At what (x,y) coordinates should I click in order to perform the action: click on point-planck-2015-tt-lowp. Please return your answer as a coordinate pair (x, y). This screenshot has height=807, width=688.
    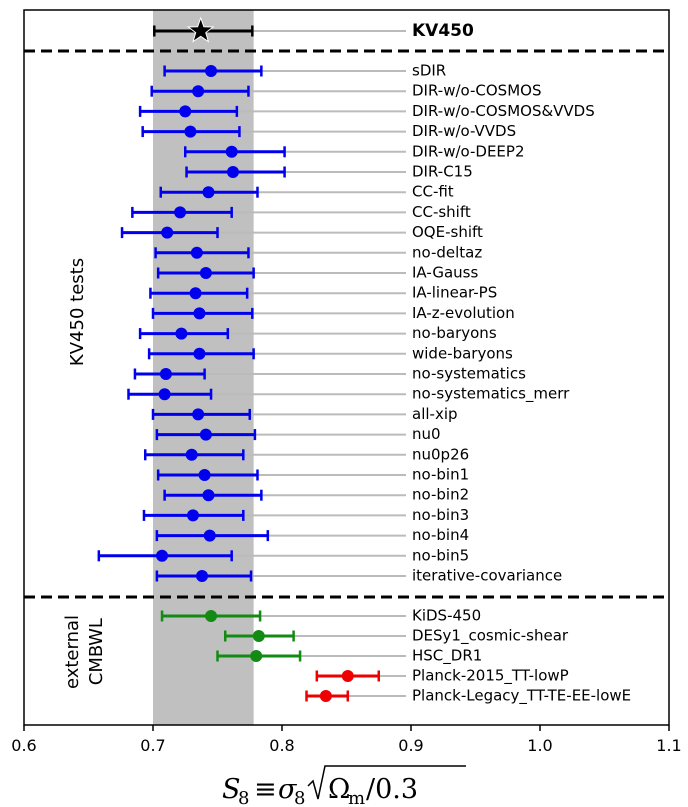
    Looking at the image, I should click on (347, 676).